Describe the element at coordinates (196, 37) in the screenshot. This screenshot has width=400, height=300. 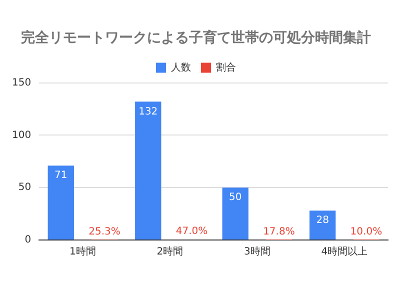
I see `chart-title: 完全リモートワークによる子育て世帯の可処分時間集計` at that location.